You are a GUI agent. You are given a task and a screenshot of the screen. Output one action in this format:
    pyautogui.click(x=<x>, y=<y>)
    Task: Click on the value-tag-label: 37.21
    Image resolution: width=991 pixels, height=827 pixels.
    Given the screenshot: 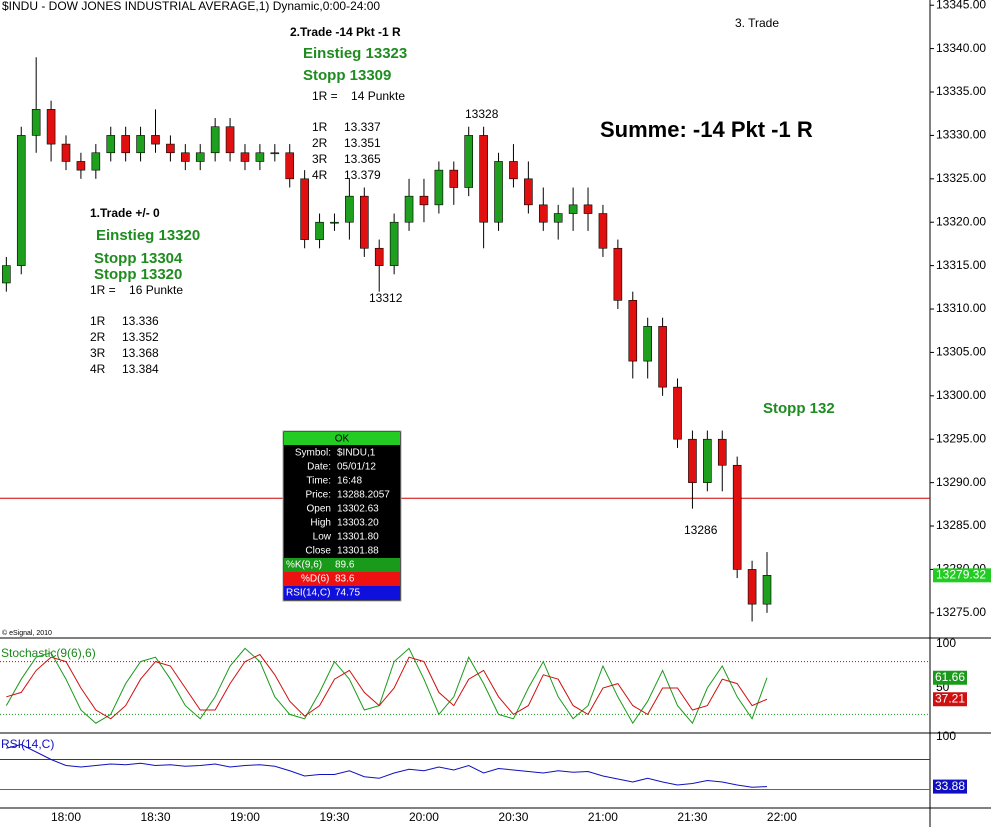 What is the action you would take?
    pyautogui.click(x=950, y=698)
    